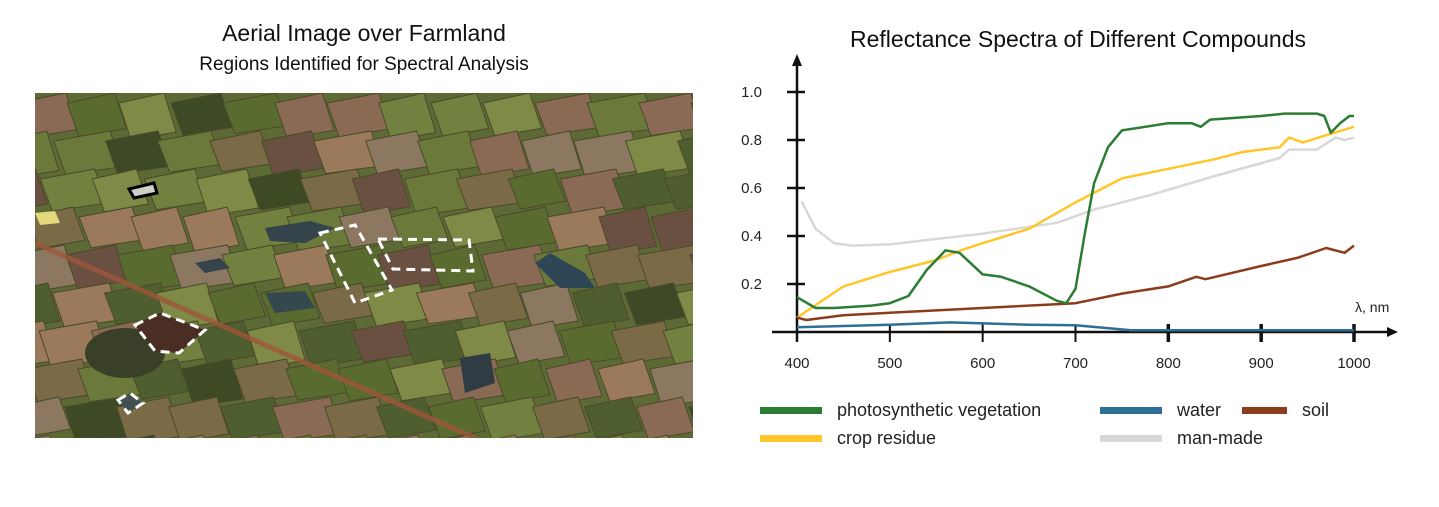 This screenshot has height=507, width=1439. Describe the element at coordinates (1392, 332) in the screenshot. I see `x-axis-arrow` at that location.